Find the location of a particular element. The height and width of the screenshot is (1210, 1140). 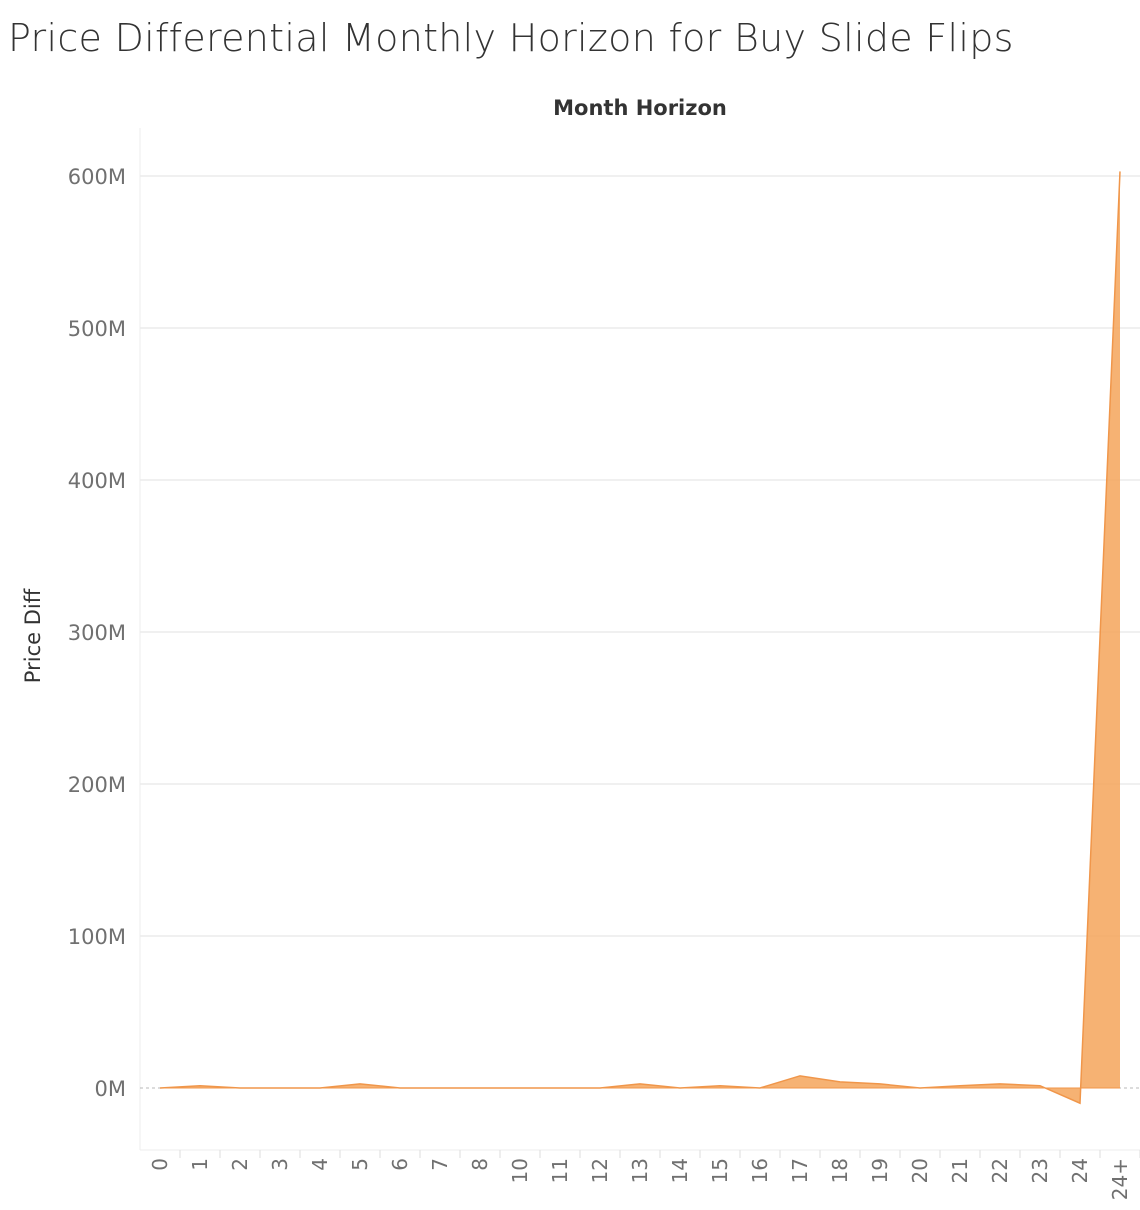

x-tick-label: 2 is located at coordinates (240, 1164).